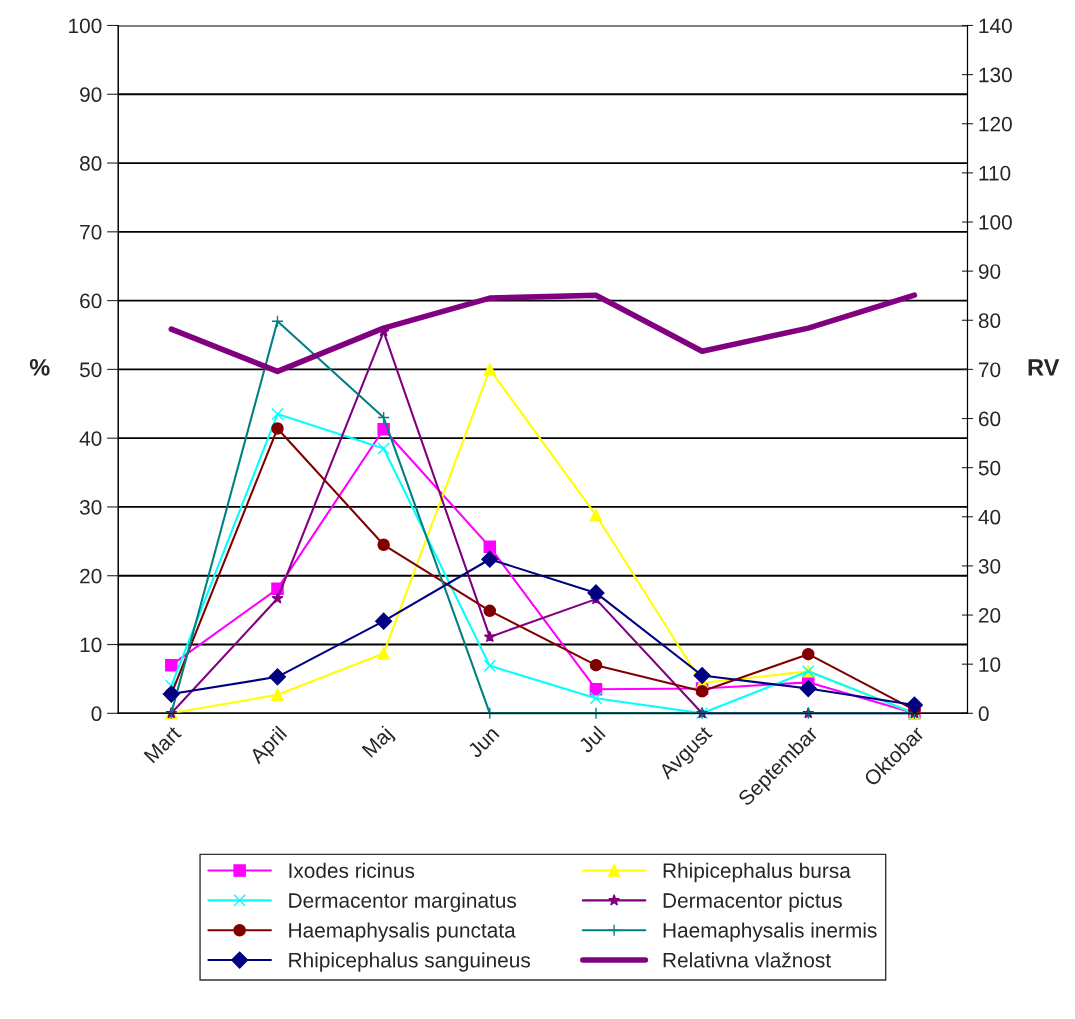 Image resolution: width=1075 pixels, height=1019 pixels. Describe the element at coordinates (91, 645) in the screenshot. I see `y-tick-label: 10` at that location.